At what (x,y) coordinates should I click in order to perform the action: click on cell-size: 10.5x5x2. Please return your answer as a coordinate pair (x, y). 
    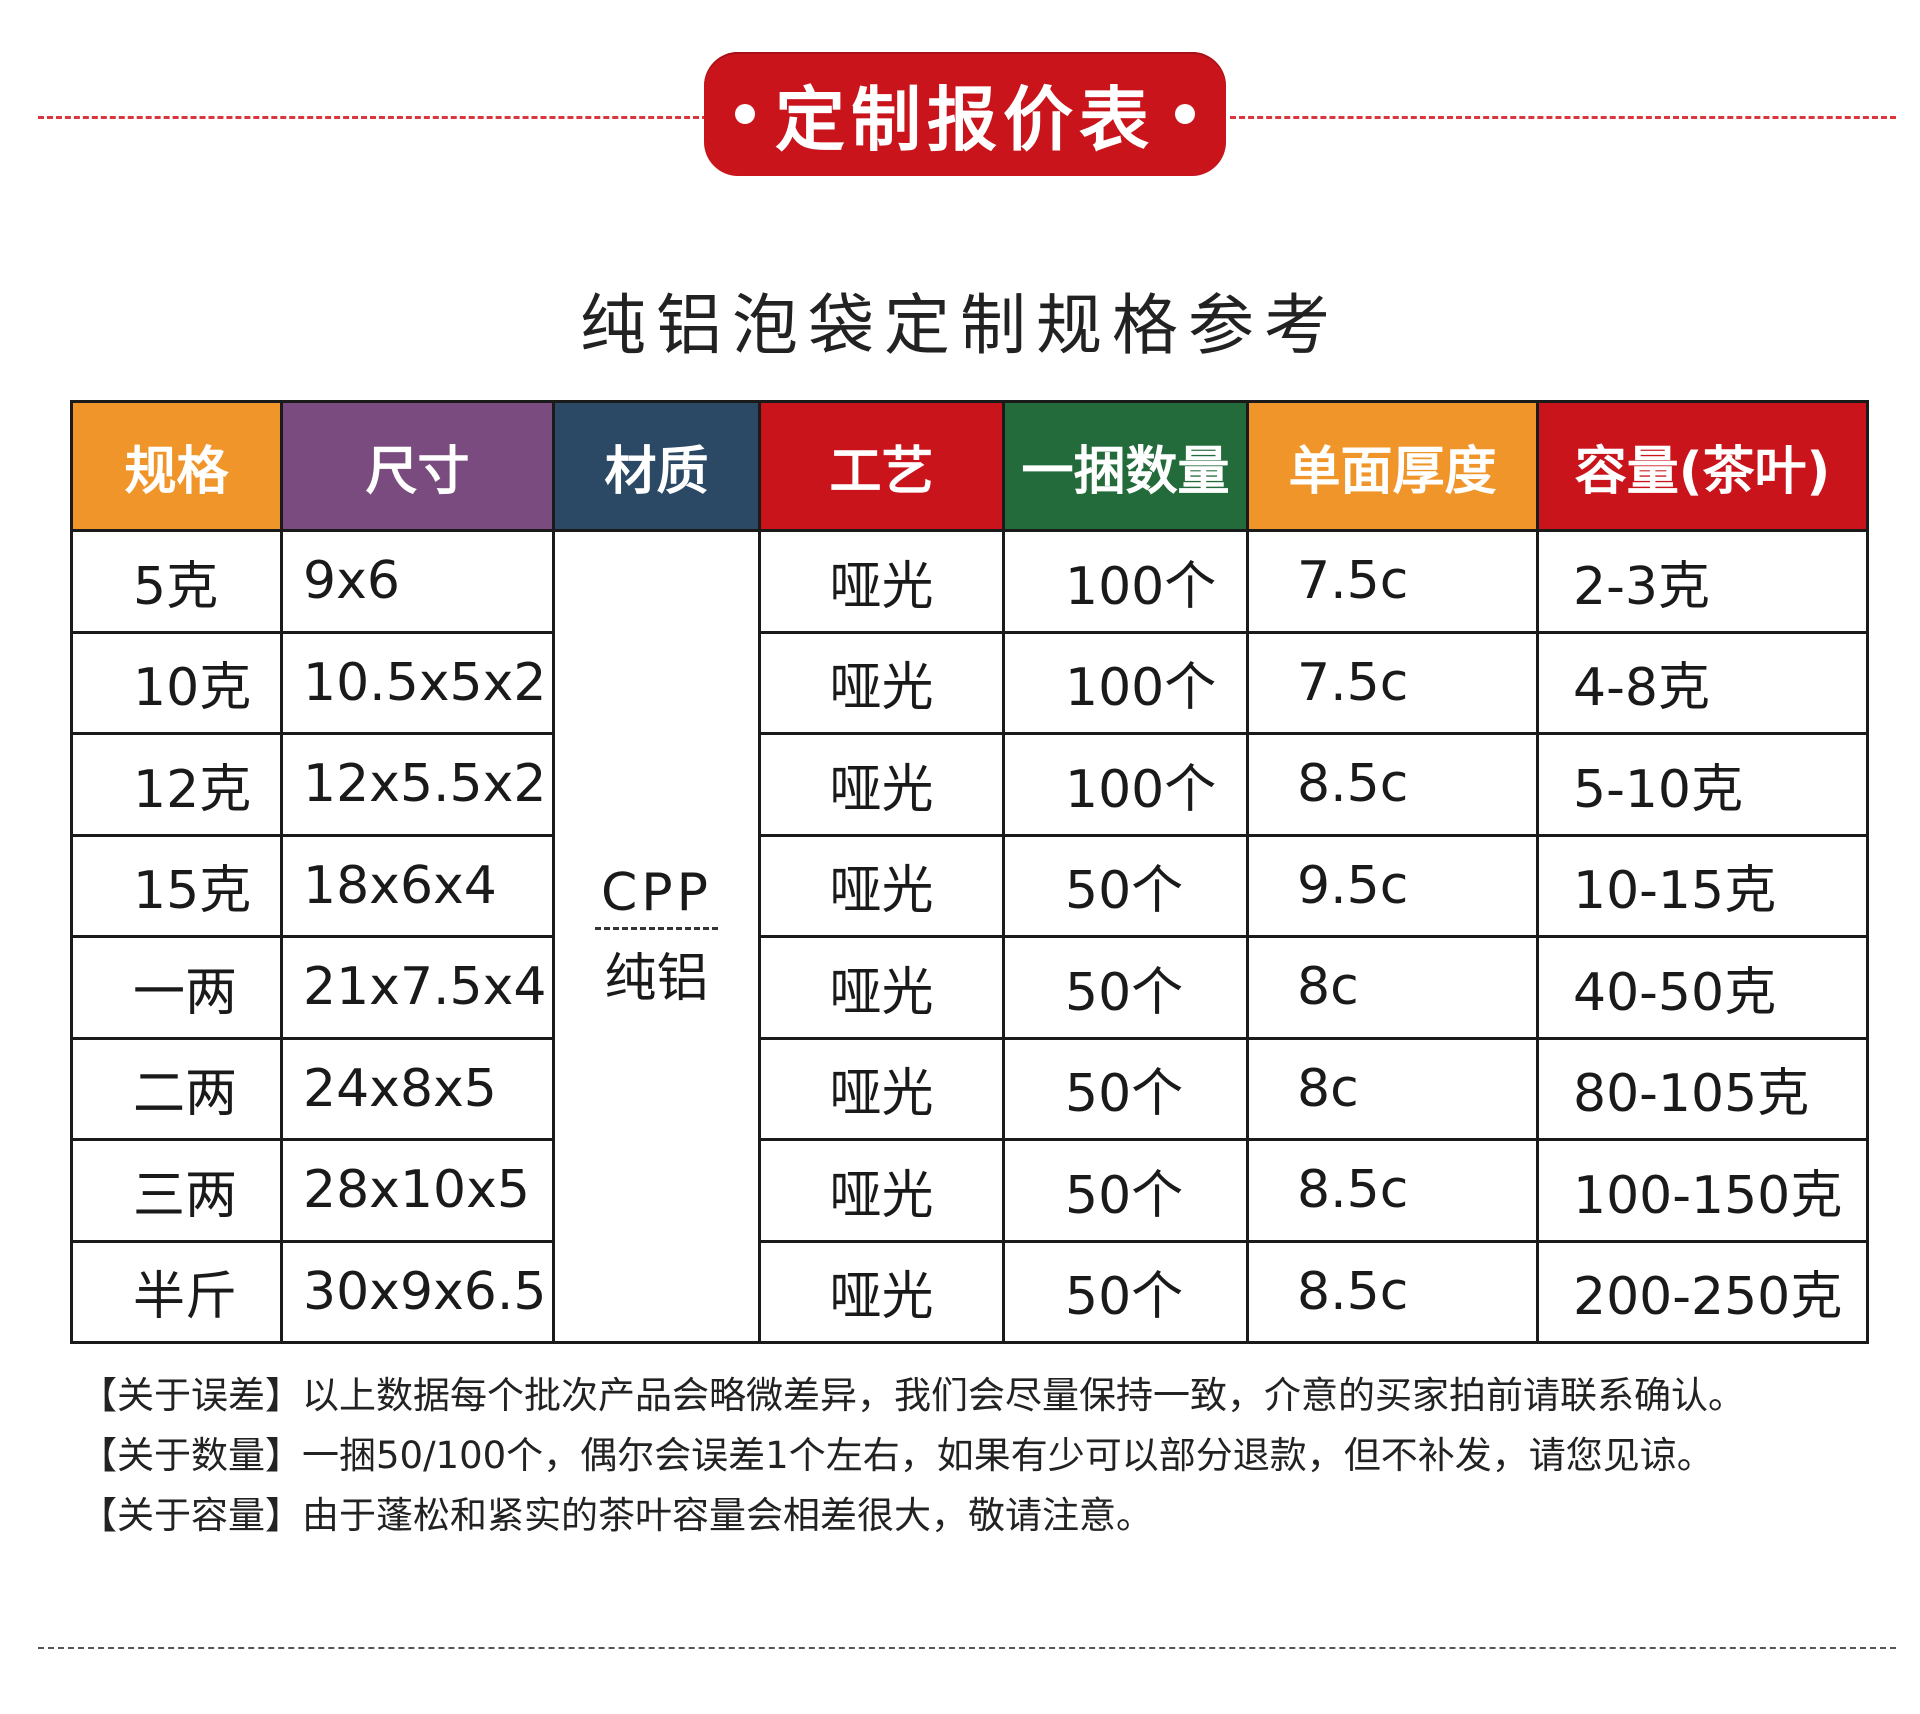
    Looking at the image, I should click on (417, 682).